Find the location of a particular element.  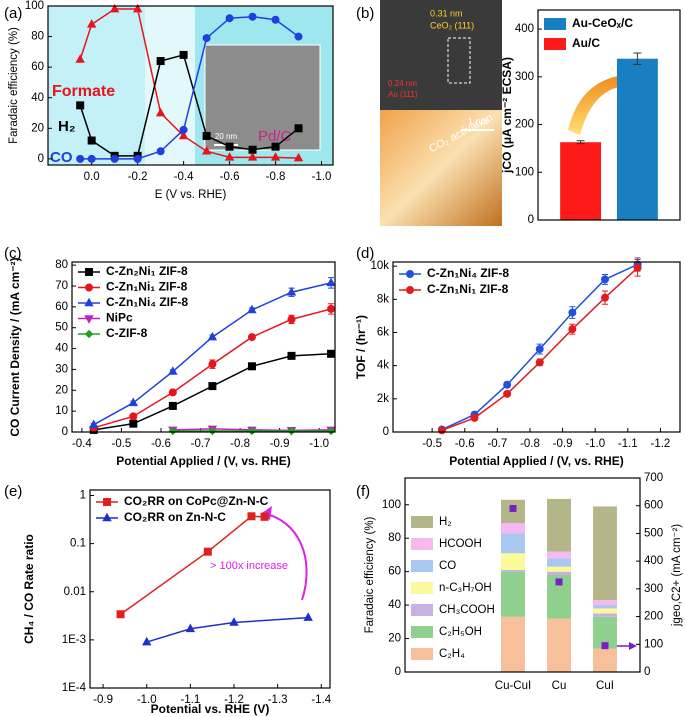

scale-label: 20 nm is located at coordinates (226, 136).